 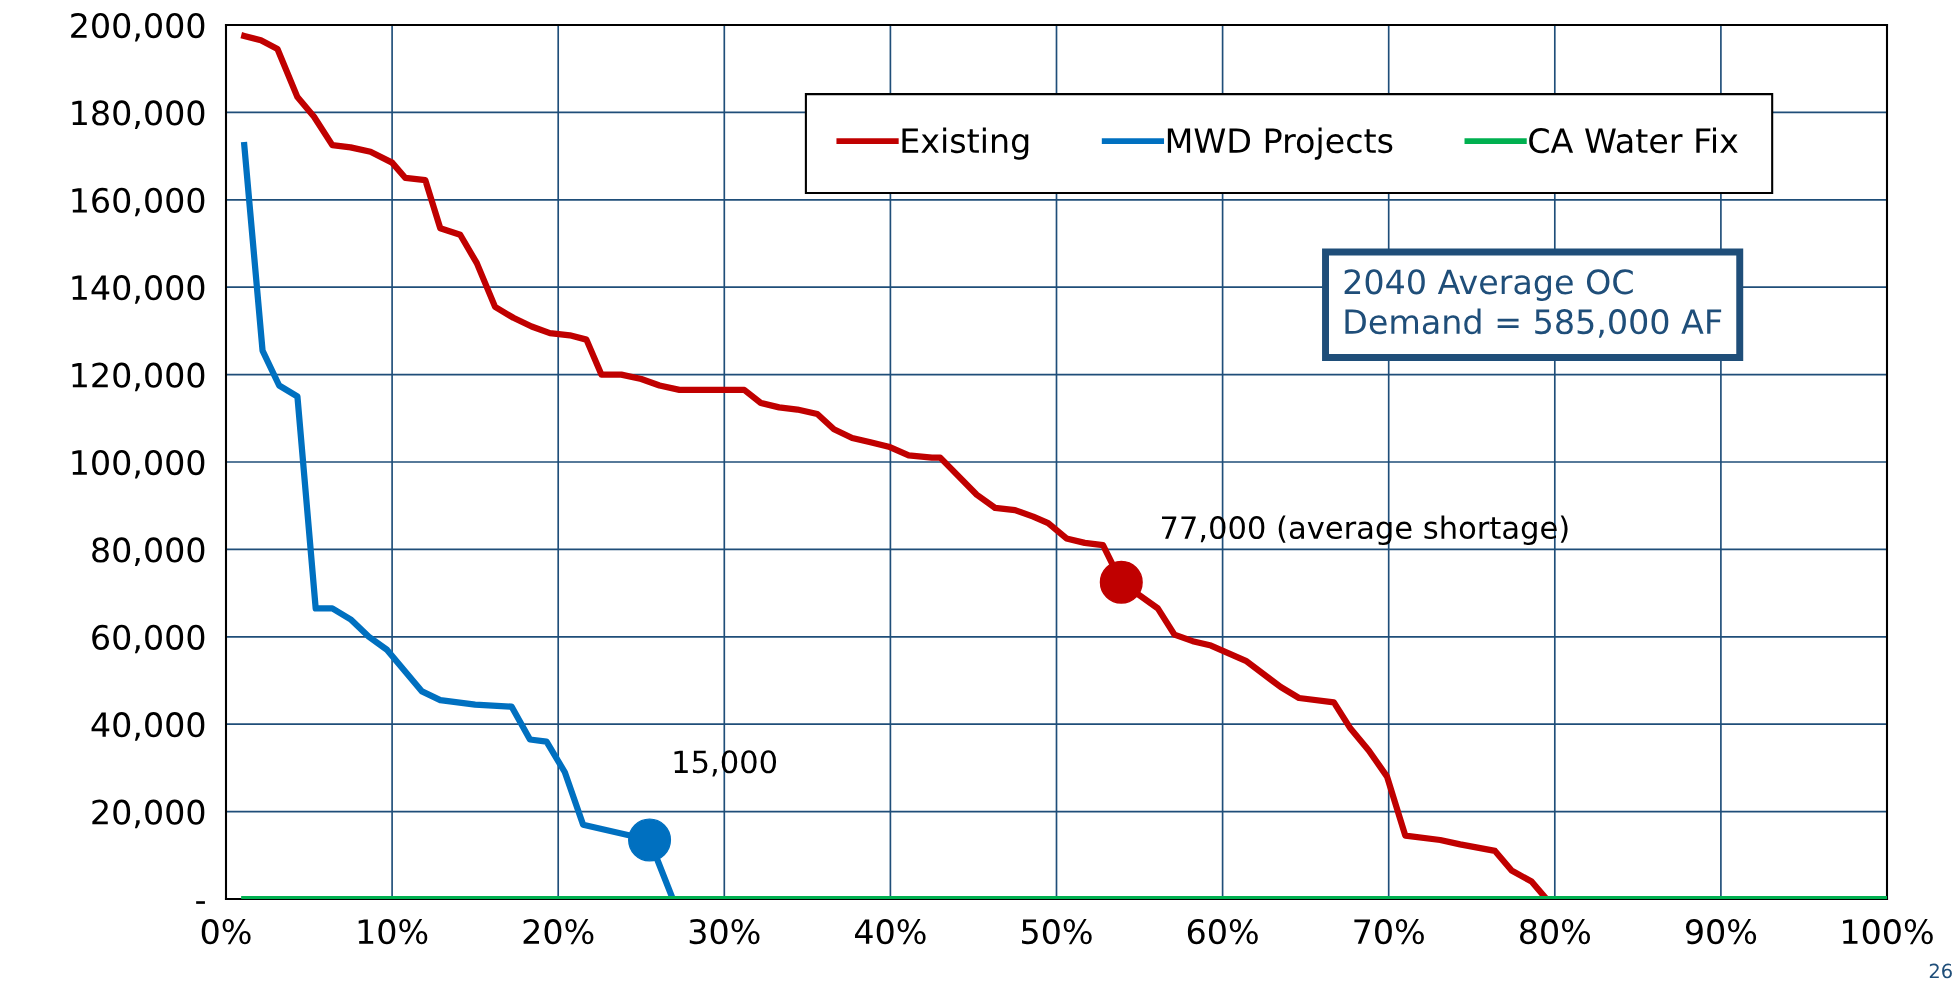 What do you see at coordinates (1555, 932) in the screenshot?
I see `x-tick-label: 80%` at bounding box center [1555, 932].